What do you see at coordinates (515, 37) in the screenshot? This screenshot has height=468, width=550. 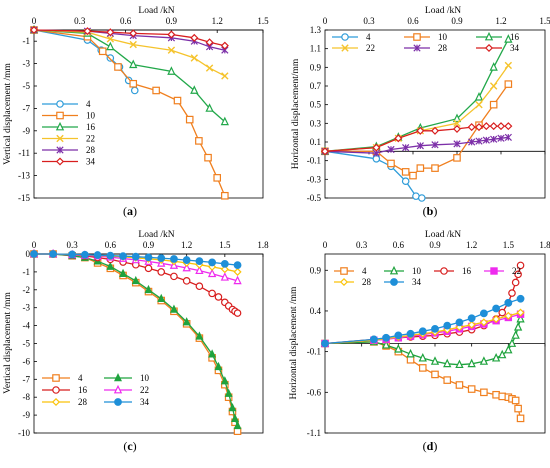 I see `legend-label: 16` at bounding box center [515, 37].